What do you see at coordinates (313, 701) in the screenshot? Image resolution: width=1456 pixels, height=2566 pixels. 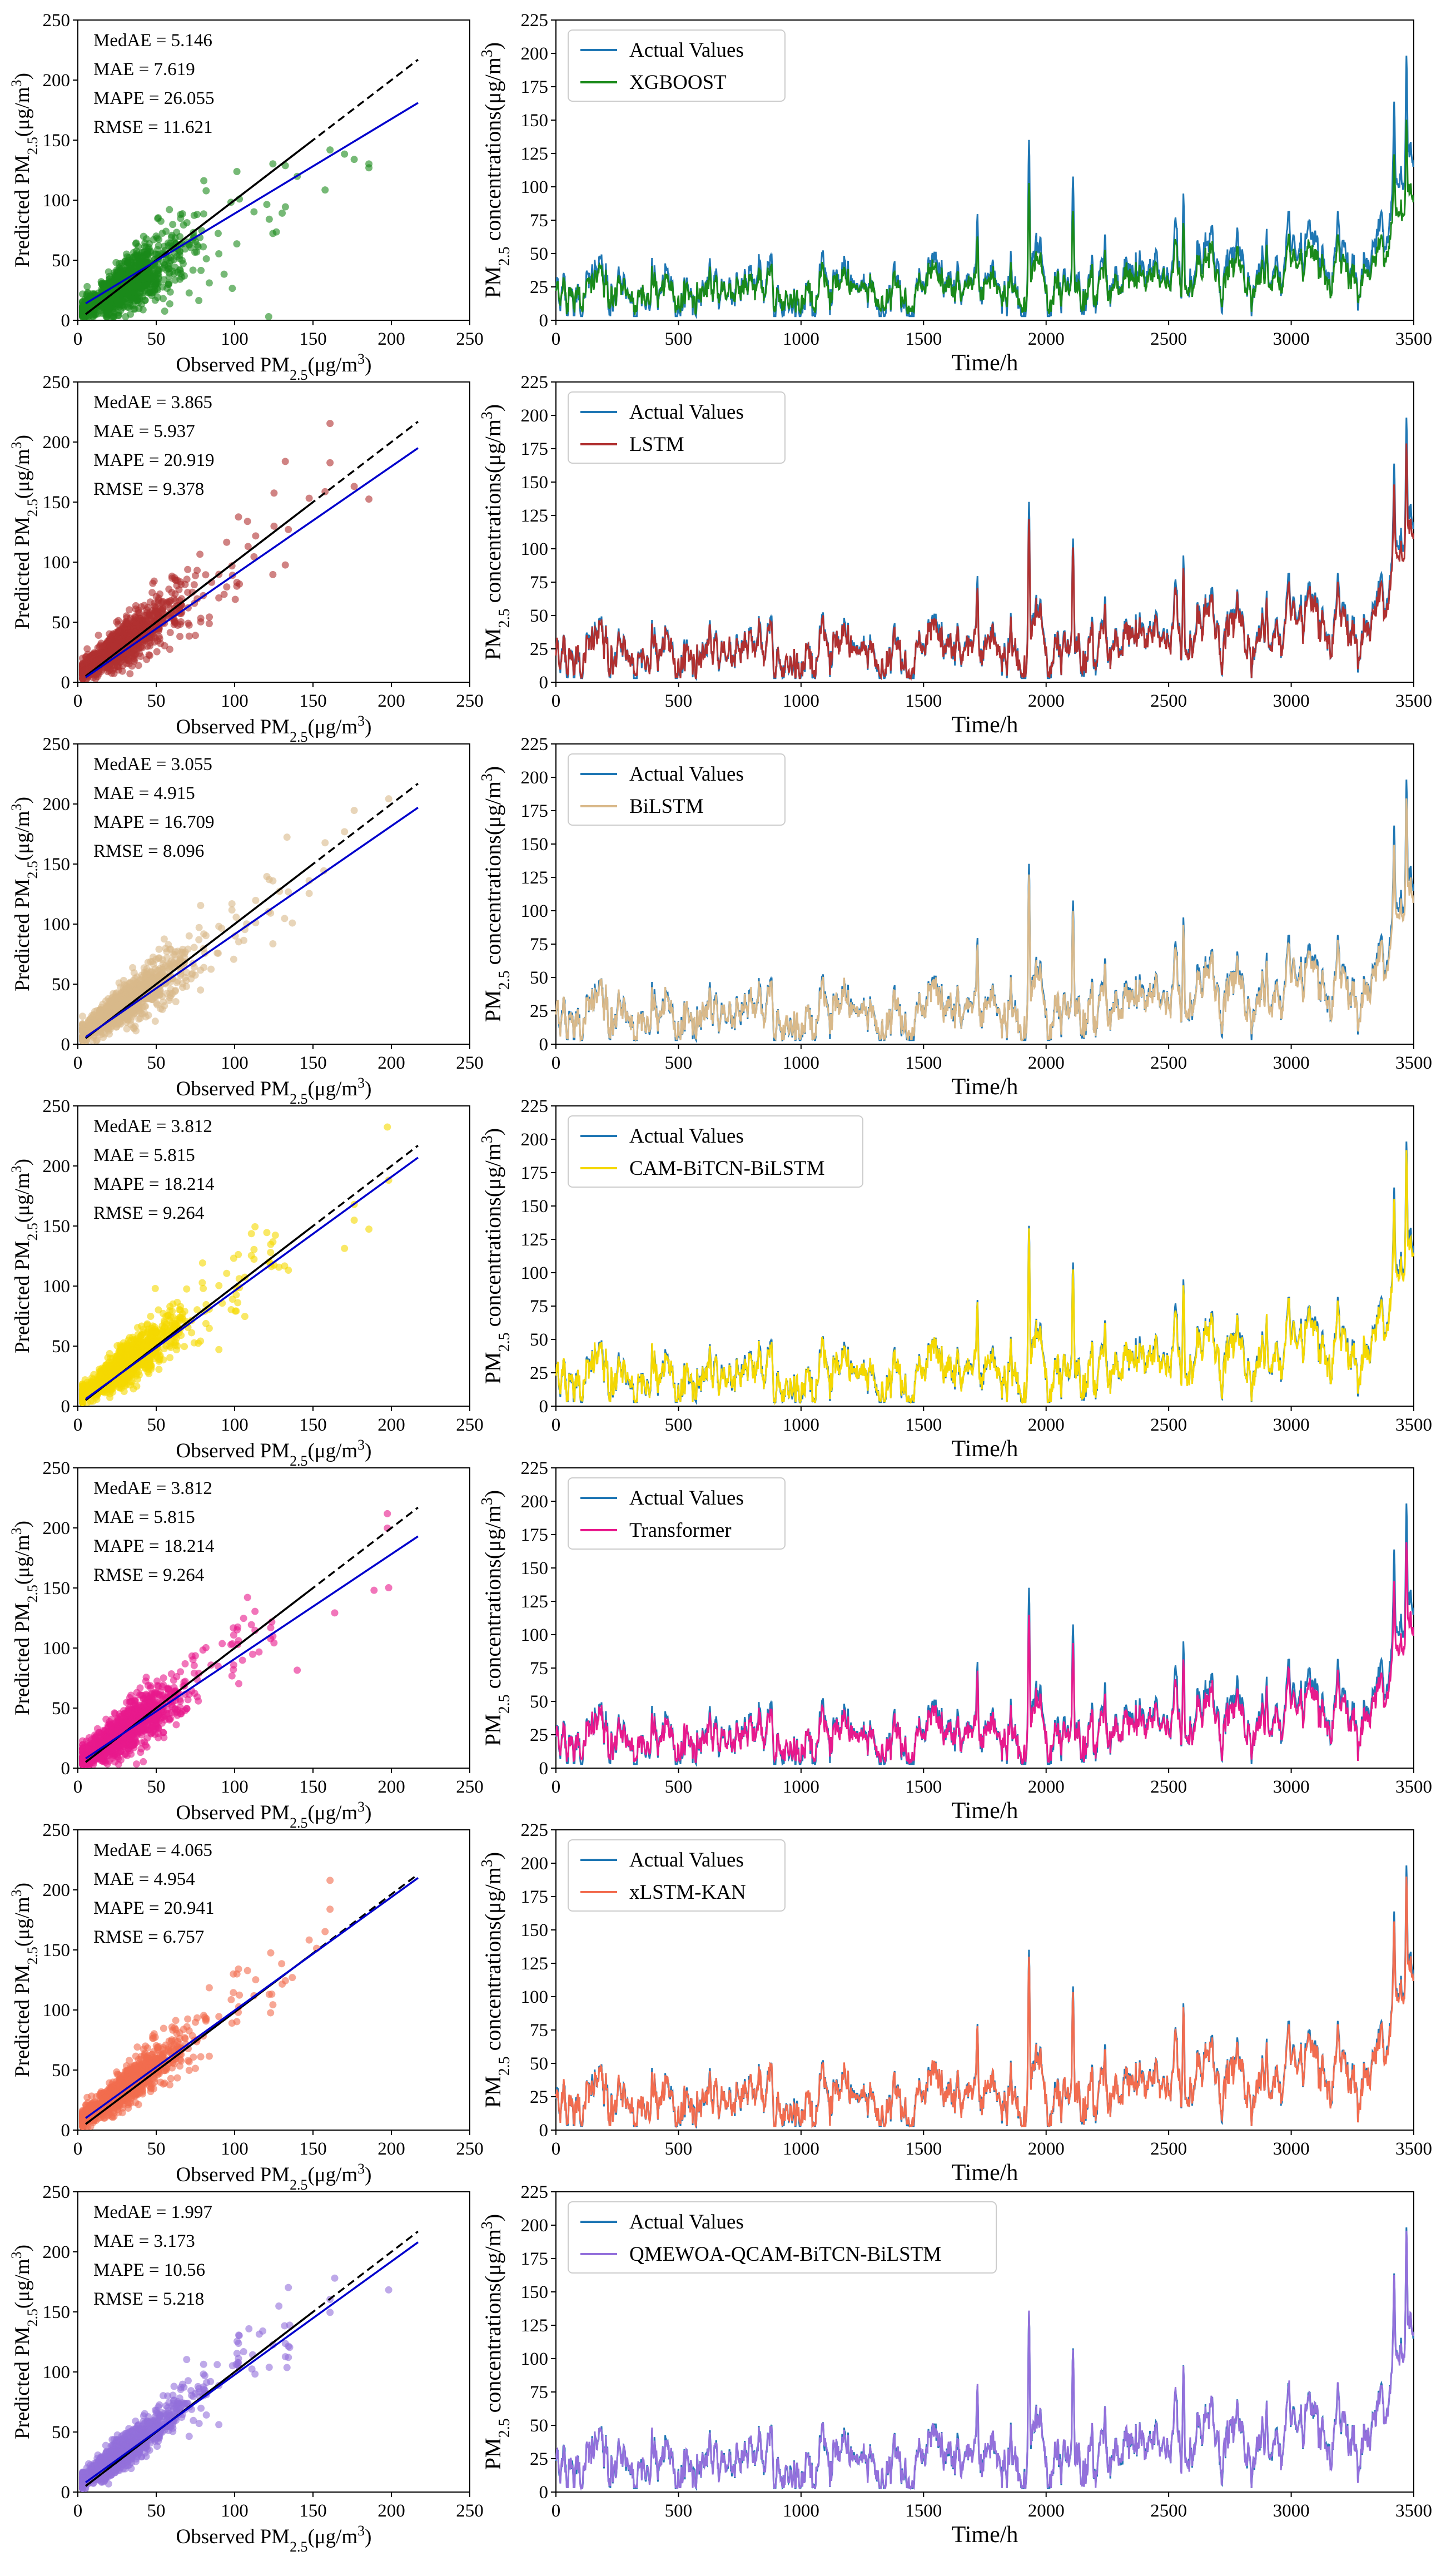 I see `x-tick-label: 150` at bounding box center [313, 701].